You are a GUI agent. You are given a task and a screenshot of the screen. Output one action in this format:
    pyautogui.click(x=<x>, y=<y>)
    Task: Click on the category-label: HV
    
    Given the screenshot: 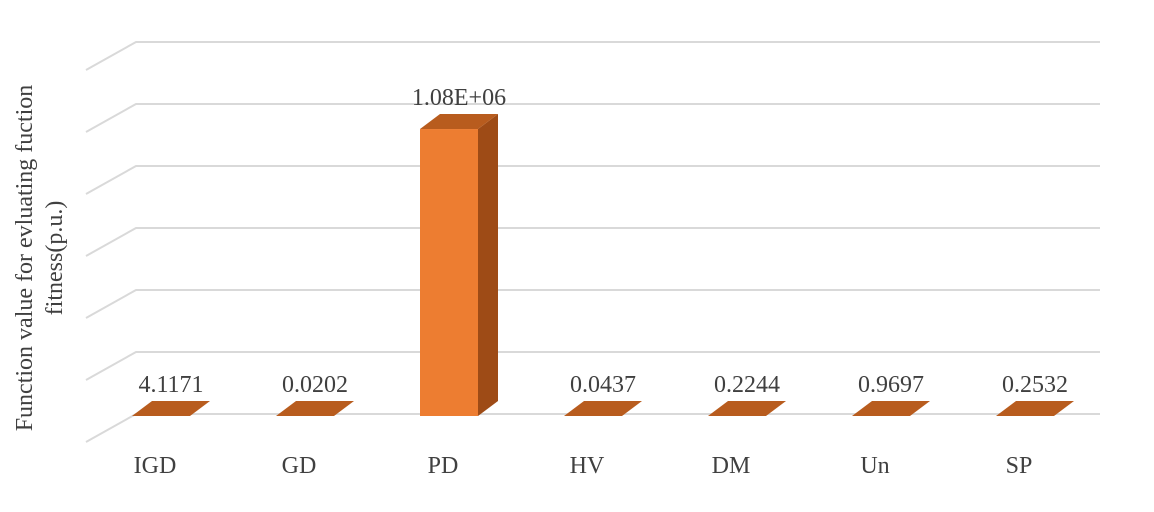 What is the action you would take?
    pyautogui.click(x=587, y=466)
    